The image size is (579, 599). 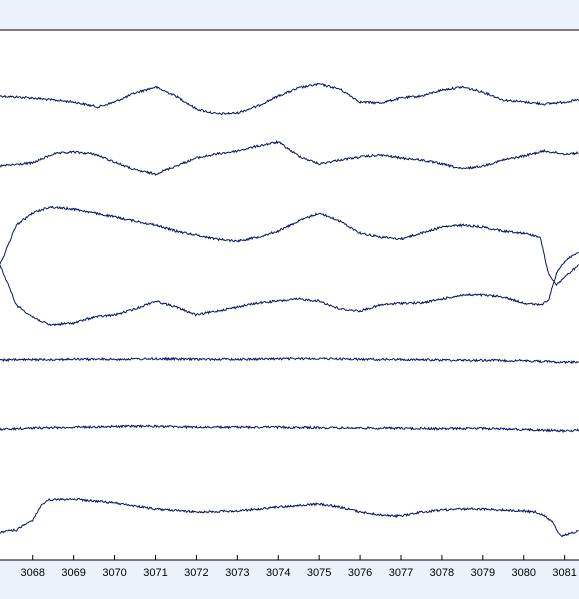 What do you see at coordinates (196, 573) in the screenshot?
I see `x-tick-label: 3072` at bounding box center [196, 573].